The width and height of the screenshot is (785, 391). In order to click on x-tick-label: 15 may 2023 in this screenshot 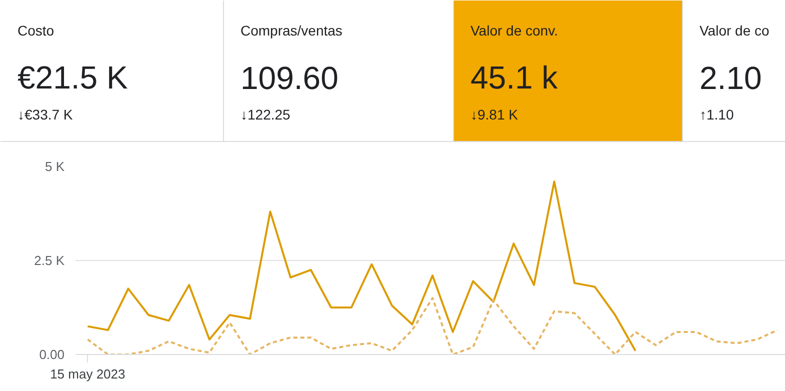, I will do `click(88, 374)`.